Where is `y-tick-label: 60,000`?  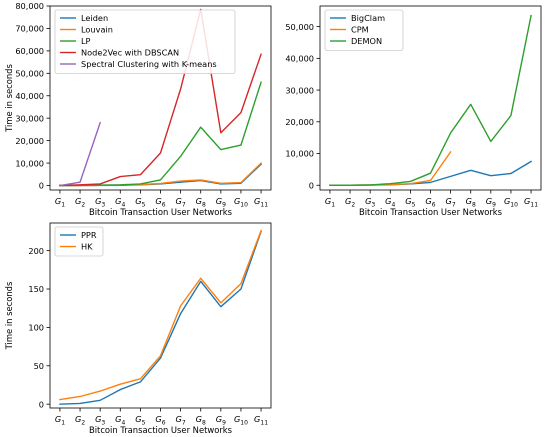 y-tick-label: 60,000 is located at coordinates (29, 51).